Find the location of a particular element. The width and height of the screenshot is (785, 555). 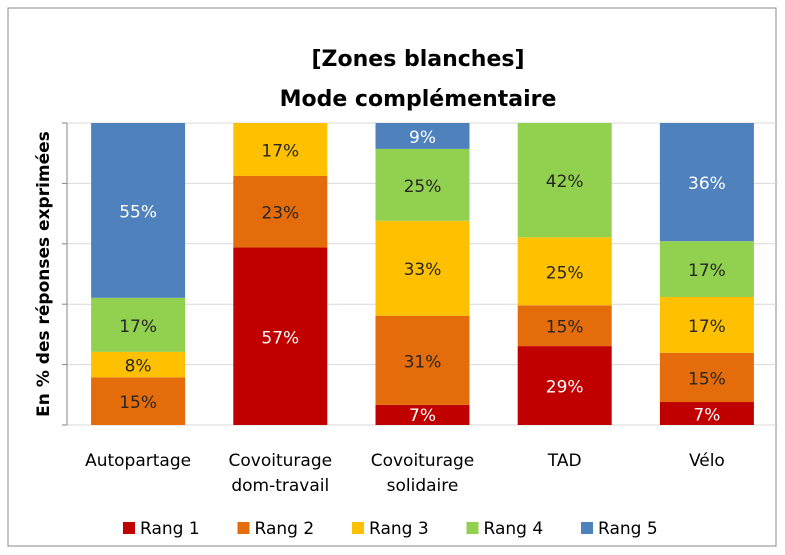

data-label: 29% is located at coordinates (565, 388).